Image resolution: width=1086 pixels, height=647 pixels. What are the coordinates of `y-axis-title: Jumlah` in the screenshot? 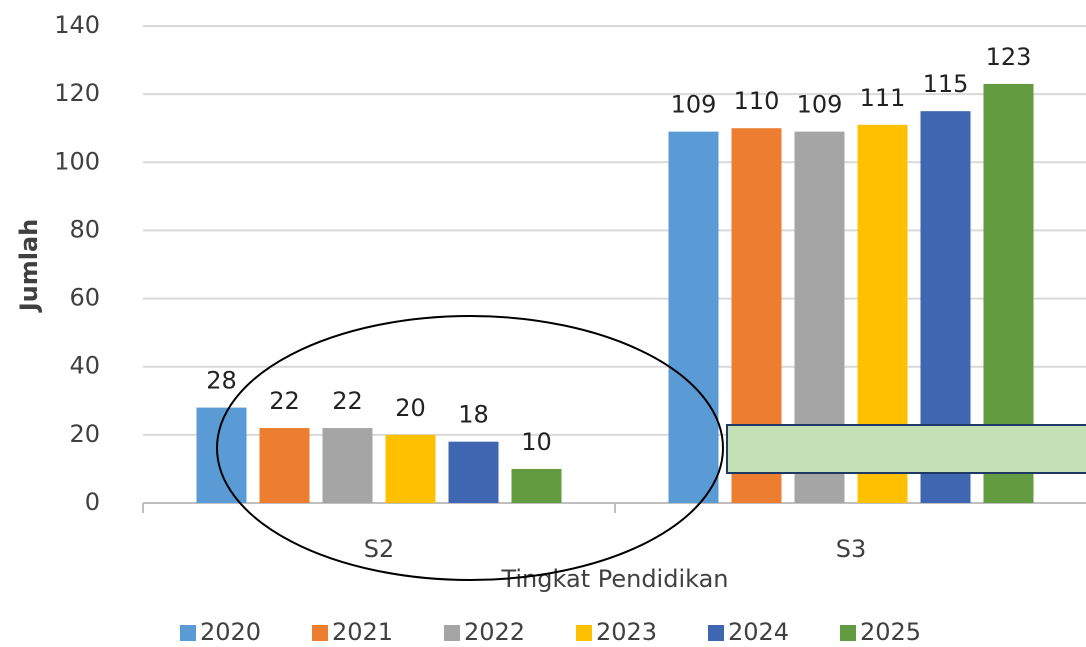 It's located at (29, 266).